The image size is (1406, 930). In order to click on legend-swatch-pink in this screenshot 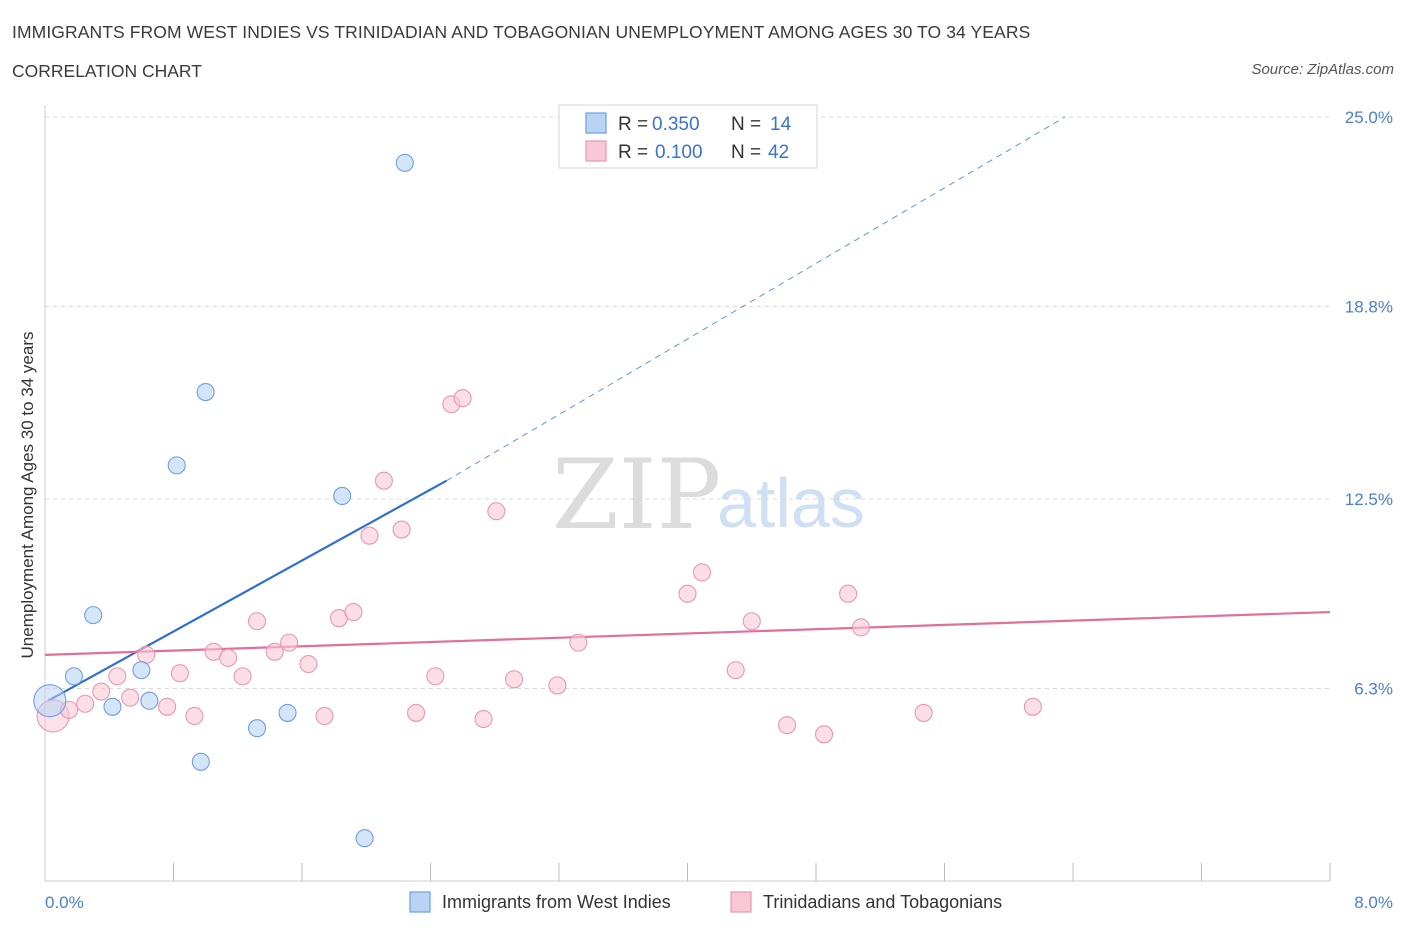, I will do `click(596, 151)`.